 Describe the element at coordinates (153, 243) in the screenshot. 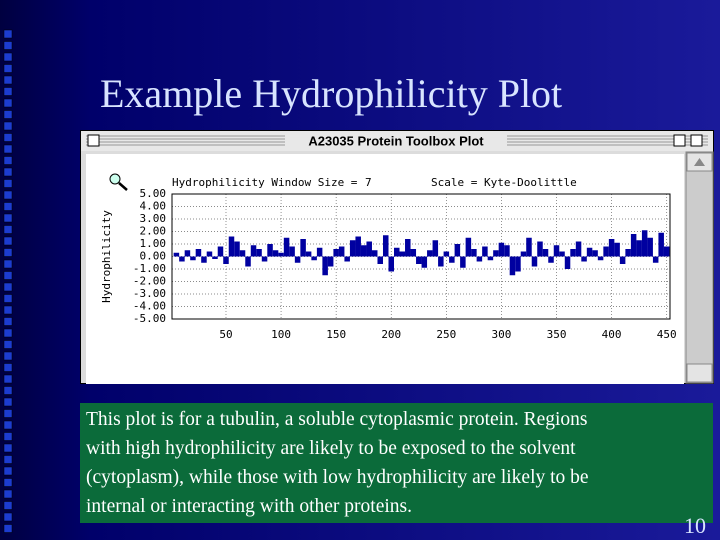

I see `y-tick-label: 1.00` at that location.